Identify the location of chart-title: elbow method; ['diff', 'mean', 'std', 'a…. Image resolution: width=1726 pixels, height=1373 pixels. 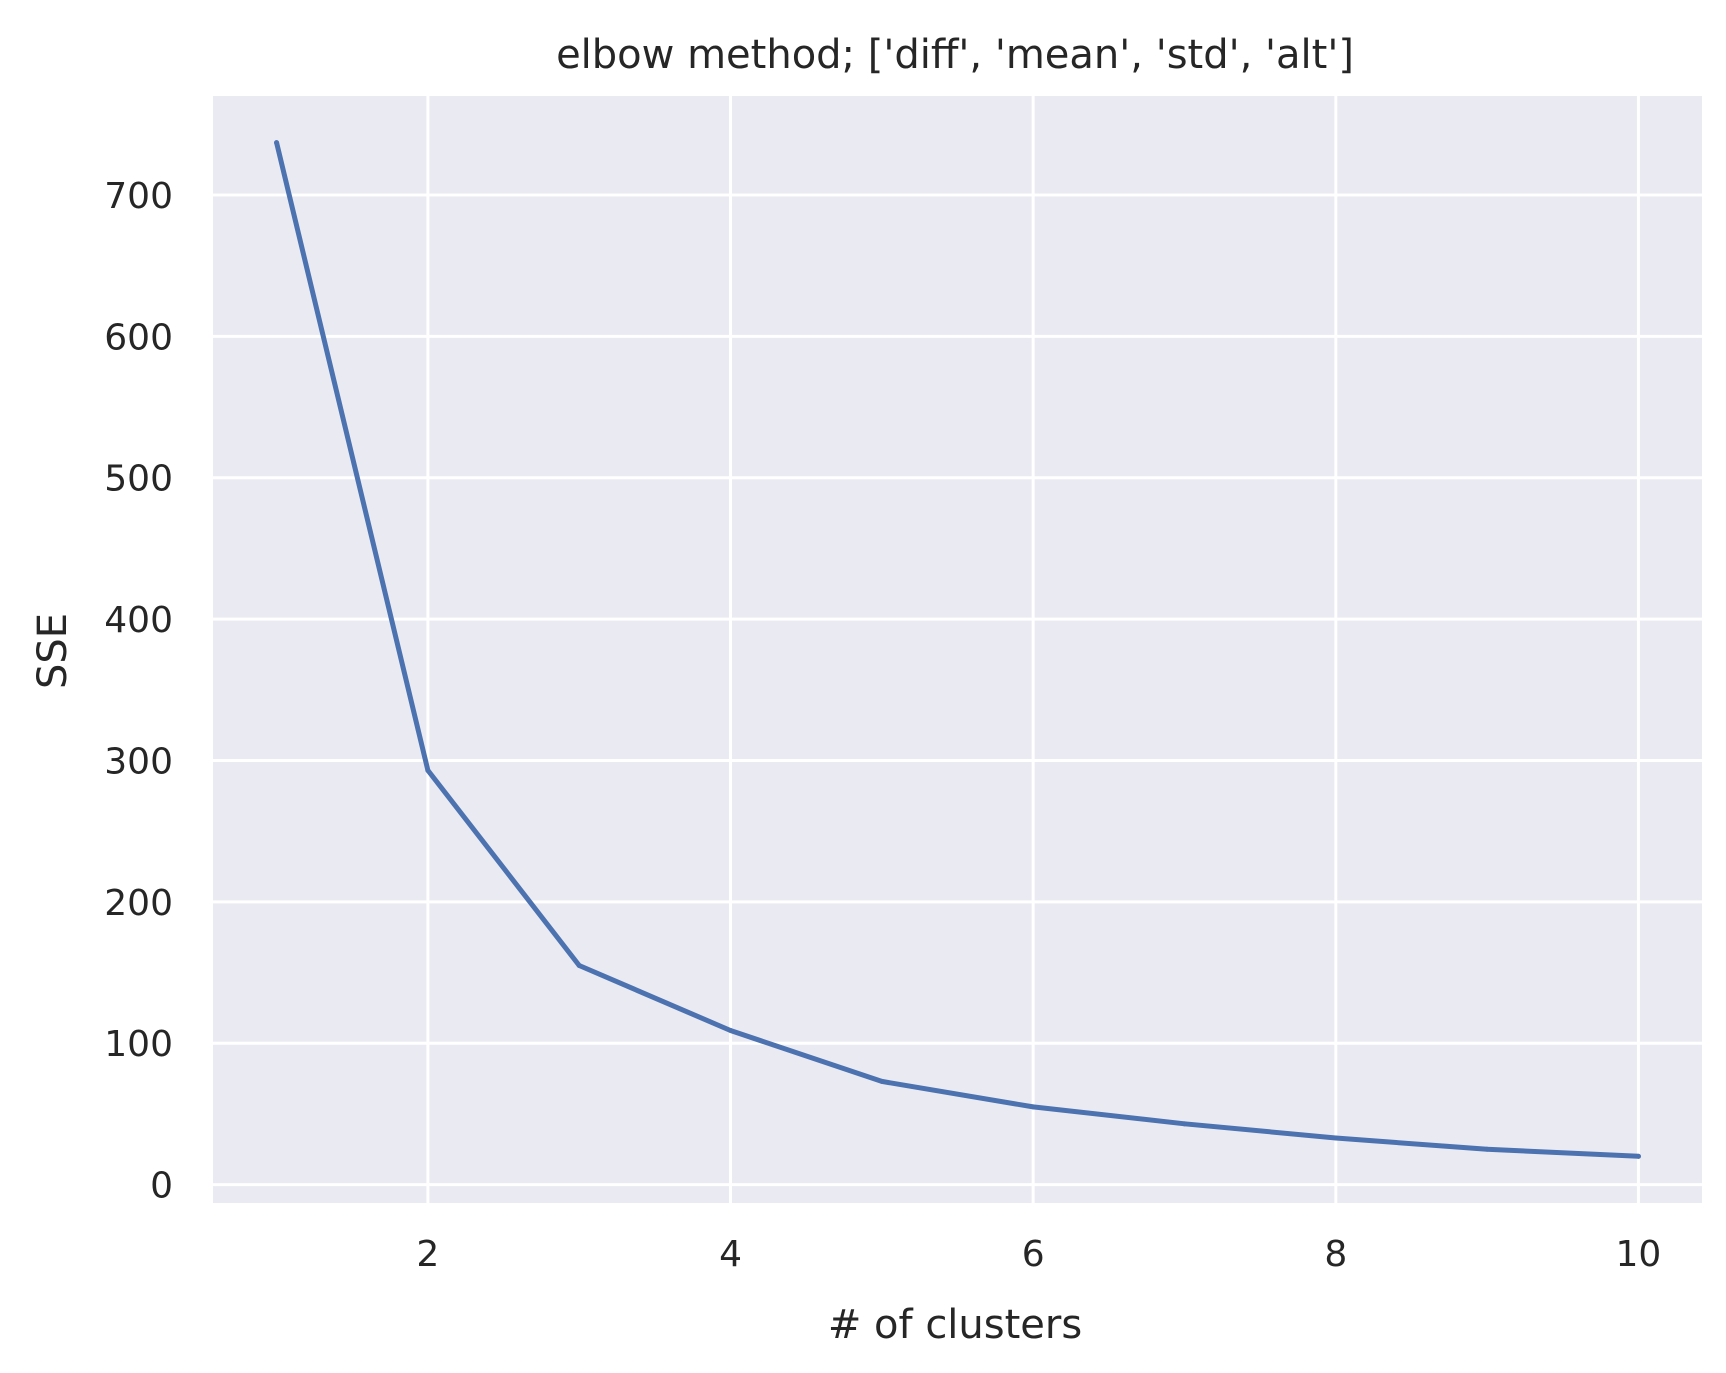
(955, 55).